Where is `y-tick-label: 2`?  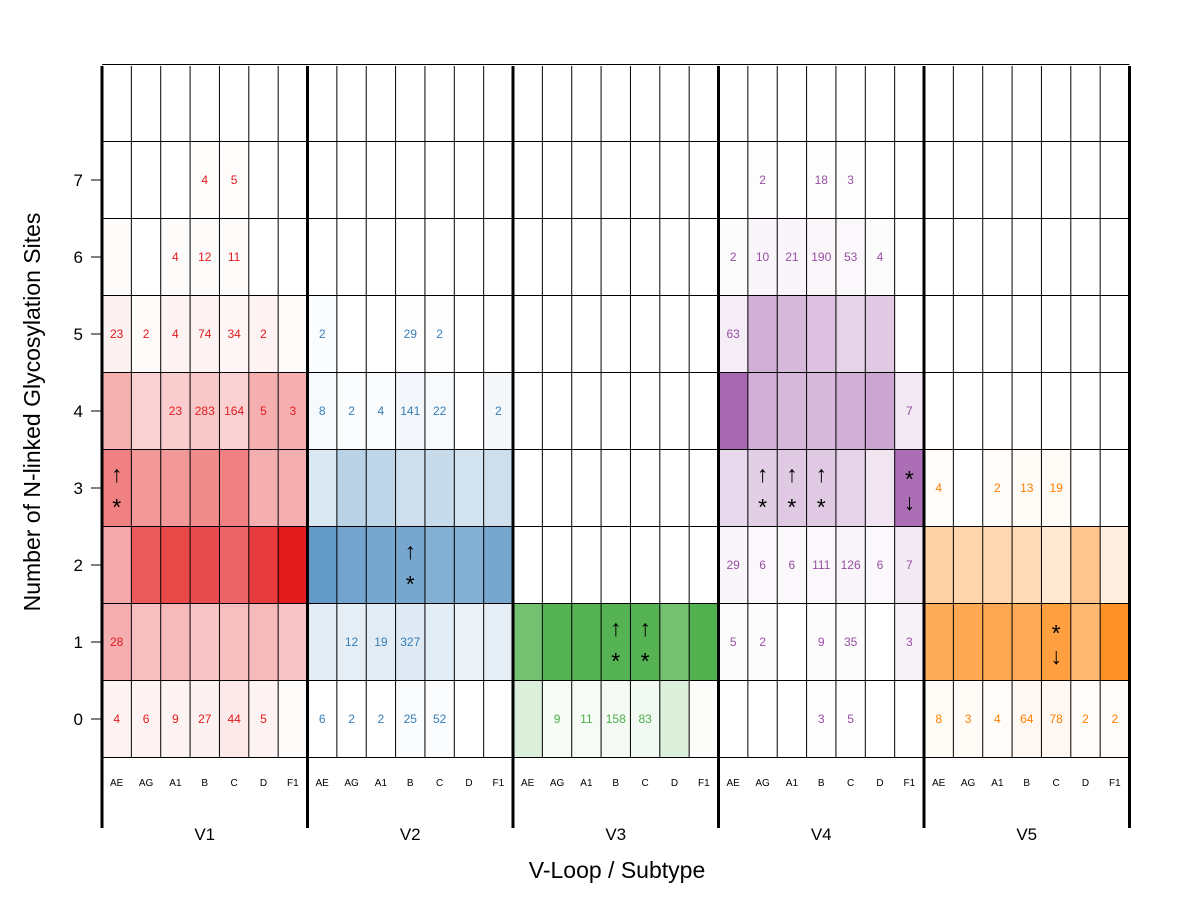 y-tick-label: 2 is located at coordinates (78, 565).